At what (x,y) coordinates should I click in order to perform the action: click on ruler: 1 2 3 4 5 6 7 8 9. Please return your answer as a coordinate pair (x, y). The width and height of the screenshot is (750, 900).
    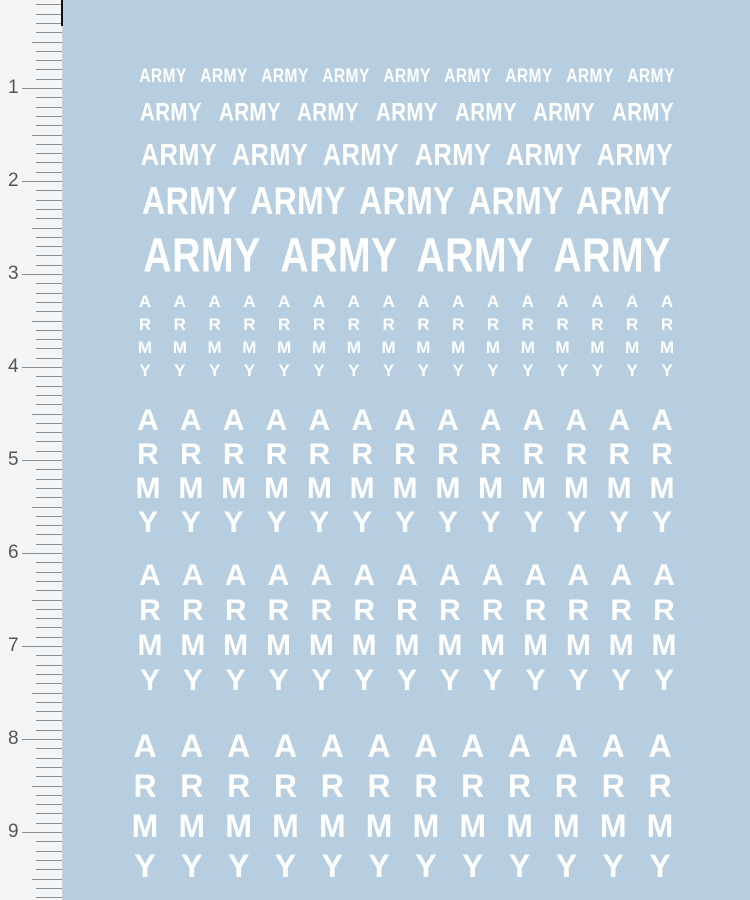
    Looking at the image, I should click on (31, 450).